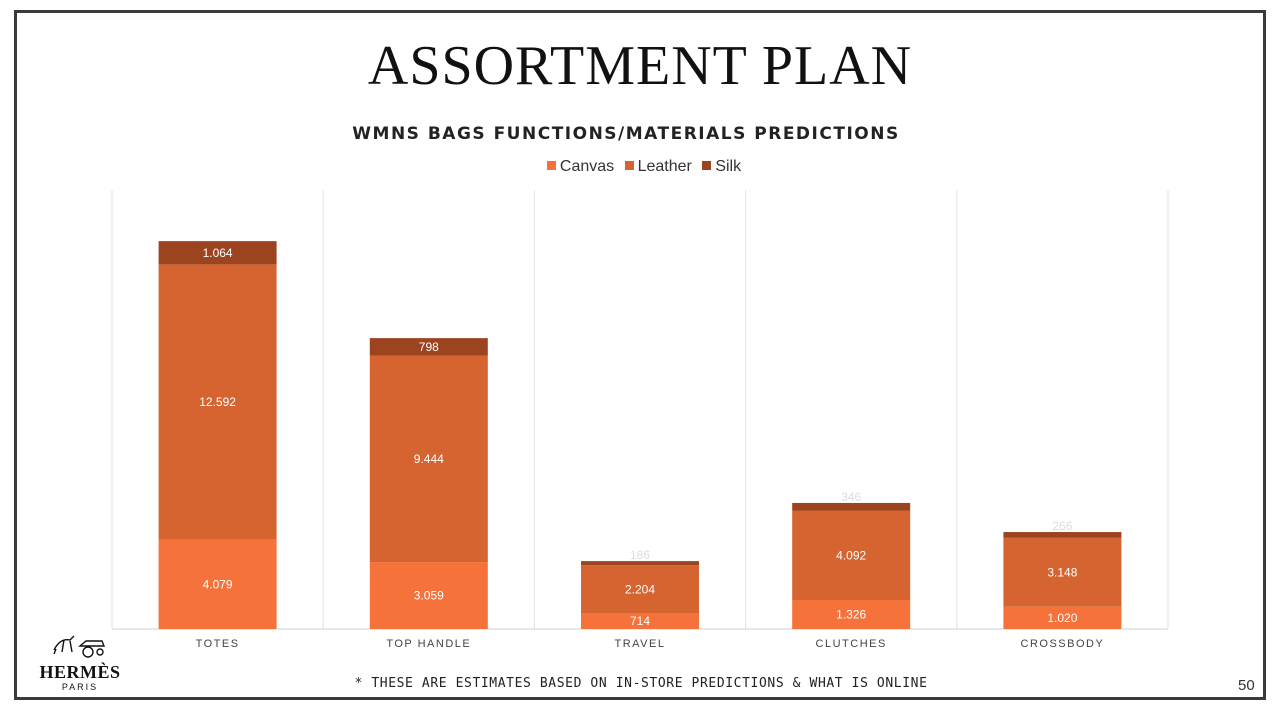 Image resolution: width=1280 pixels, height=720 pixels. I want to click on data-label-canvas-crossbody: 1.020, so click(1062, 618).